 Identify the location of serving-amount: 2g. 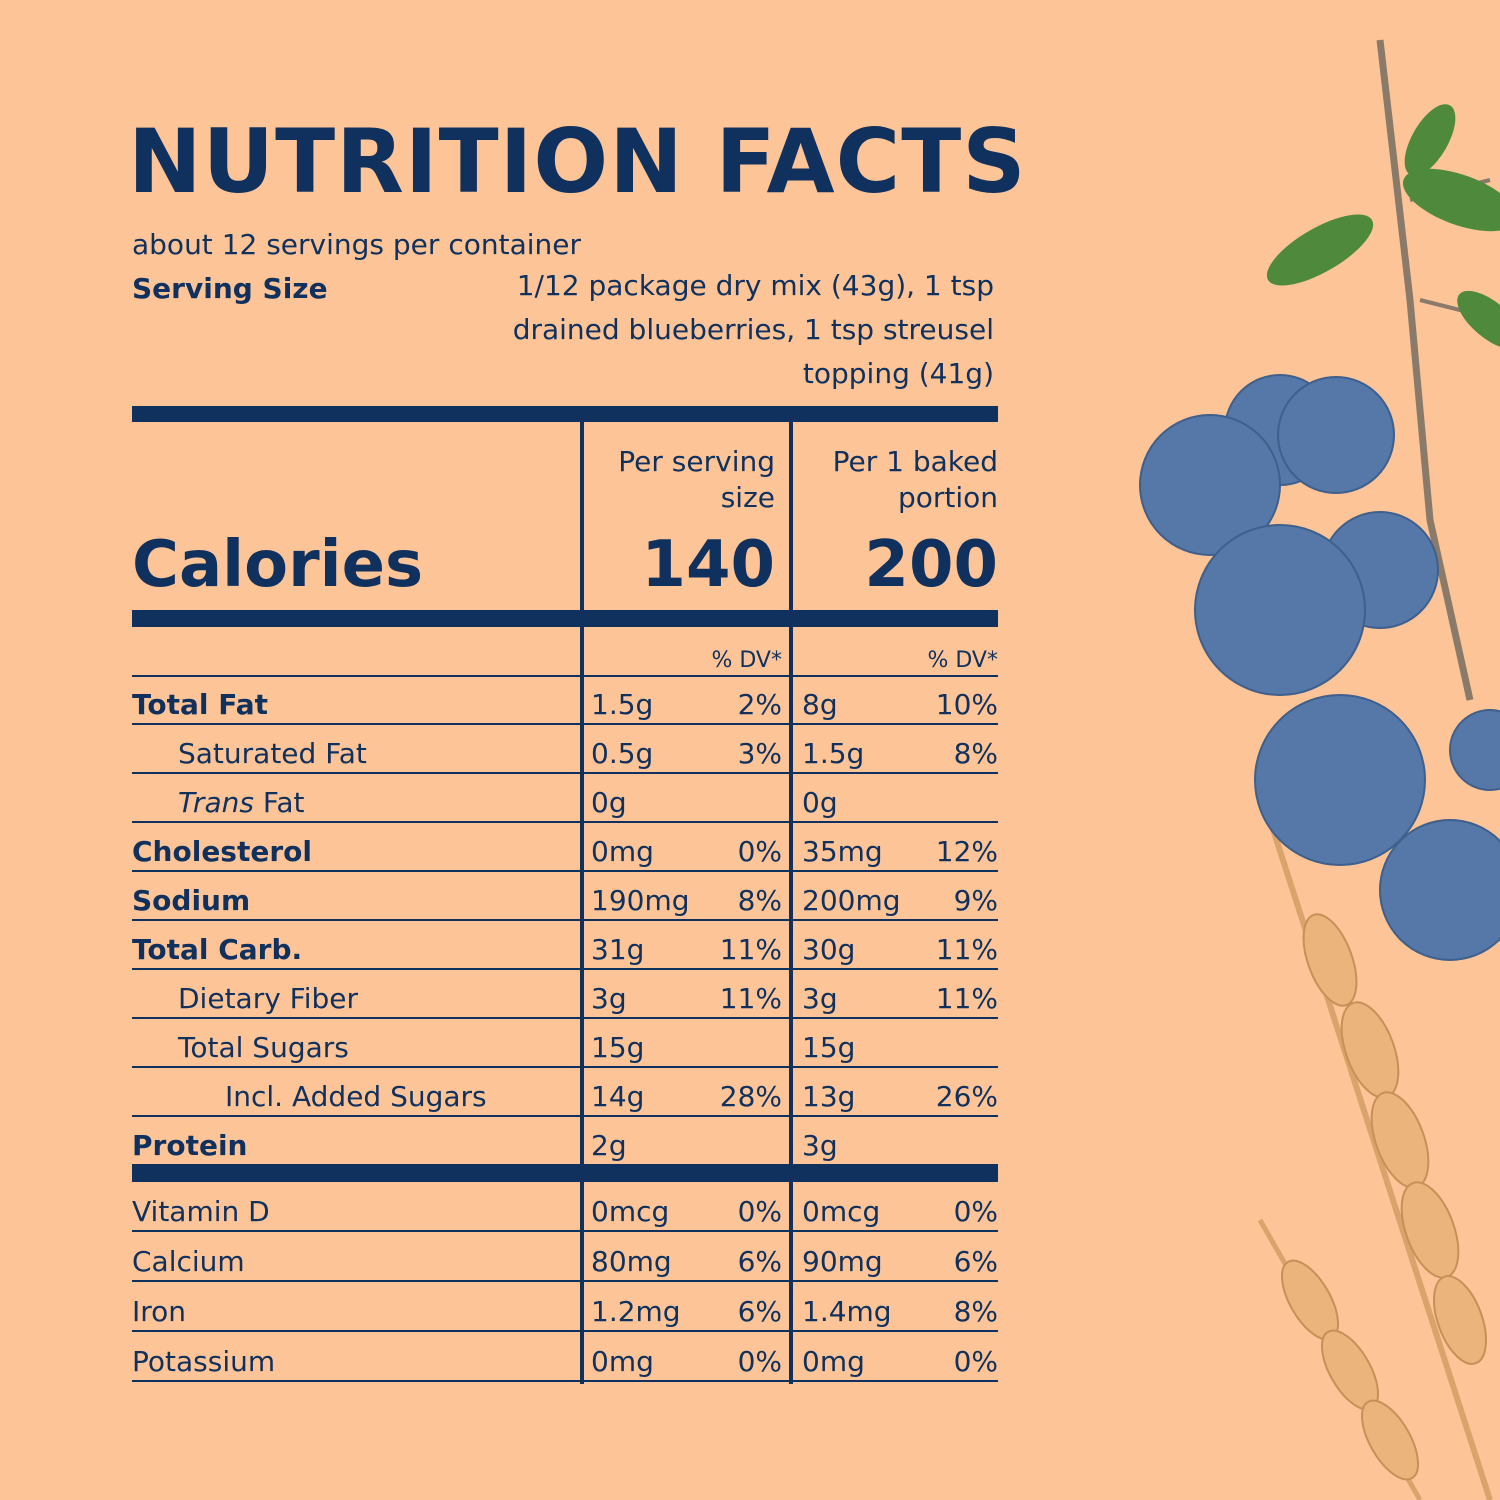
(609, 1145).